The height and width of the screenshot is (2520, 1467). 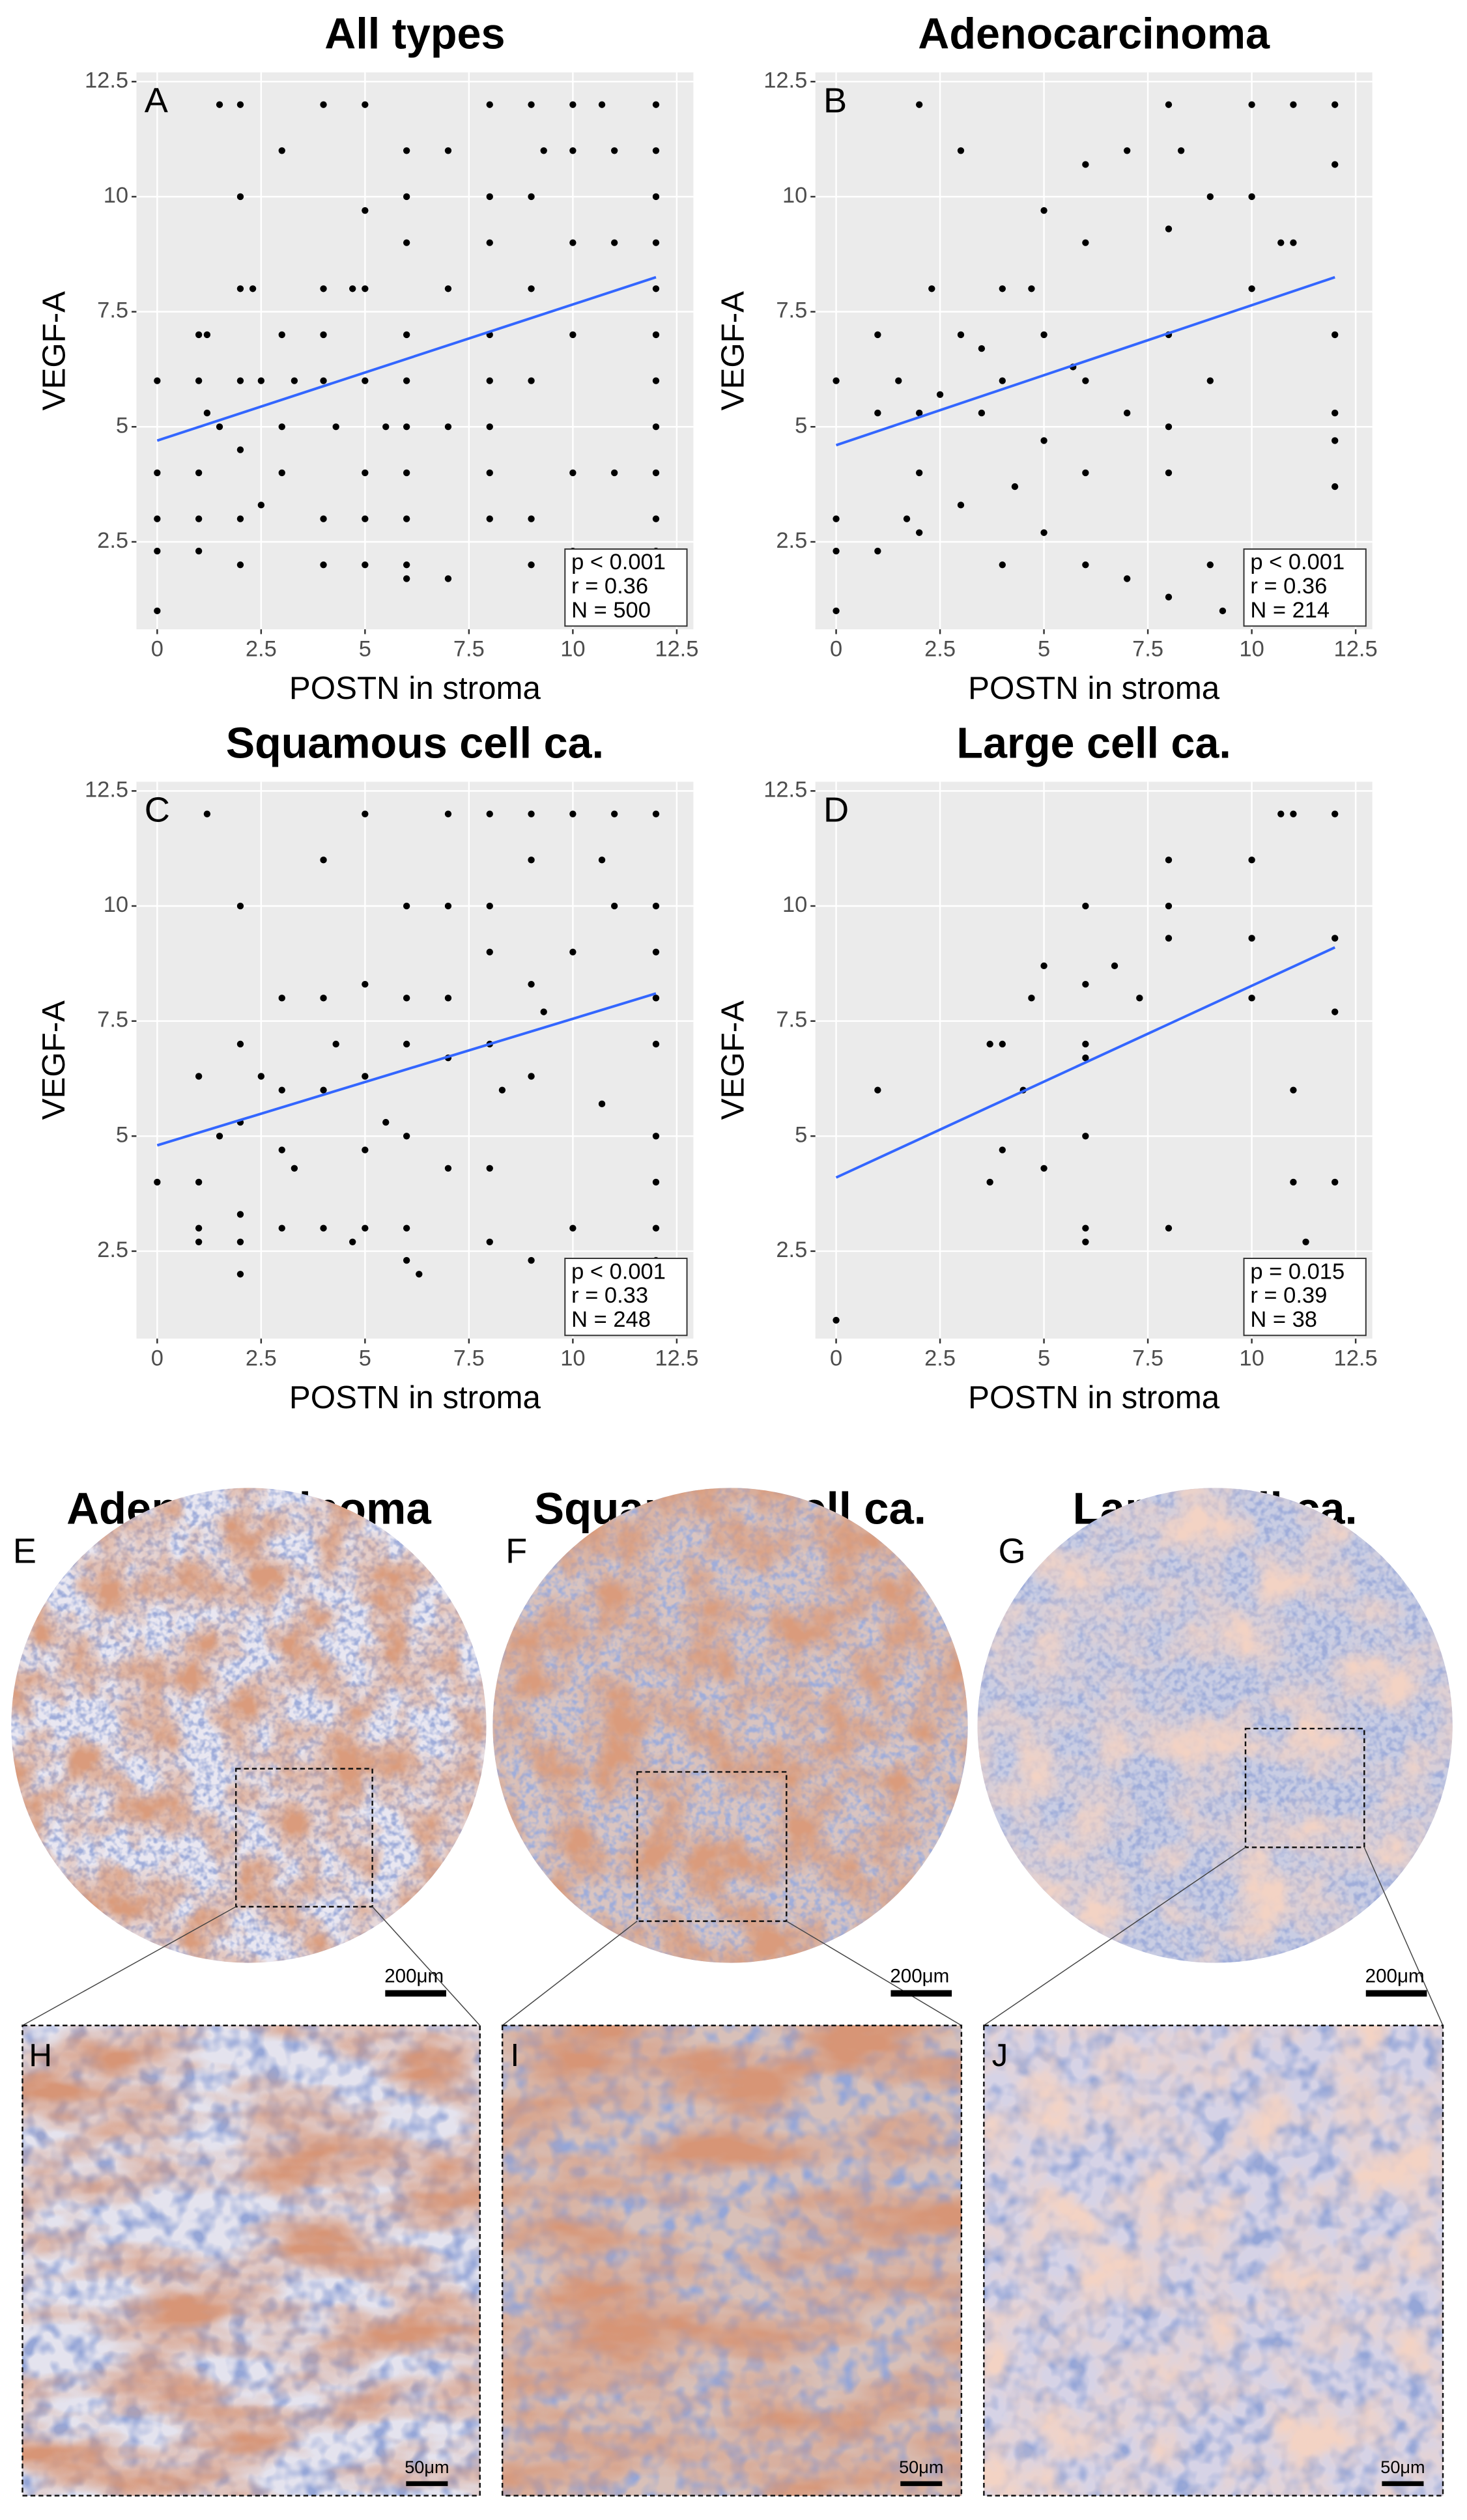 What do you see at coordinates (415, 744) in the screenshot?
I see `chart-title: Squamous cell ca.` at bounding box center [415, 744].